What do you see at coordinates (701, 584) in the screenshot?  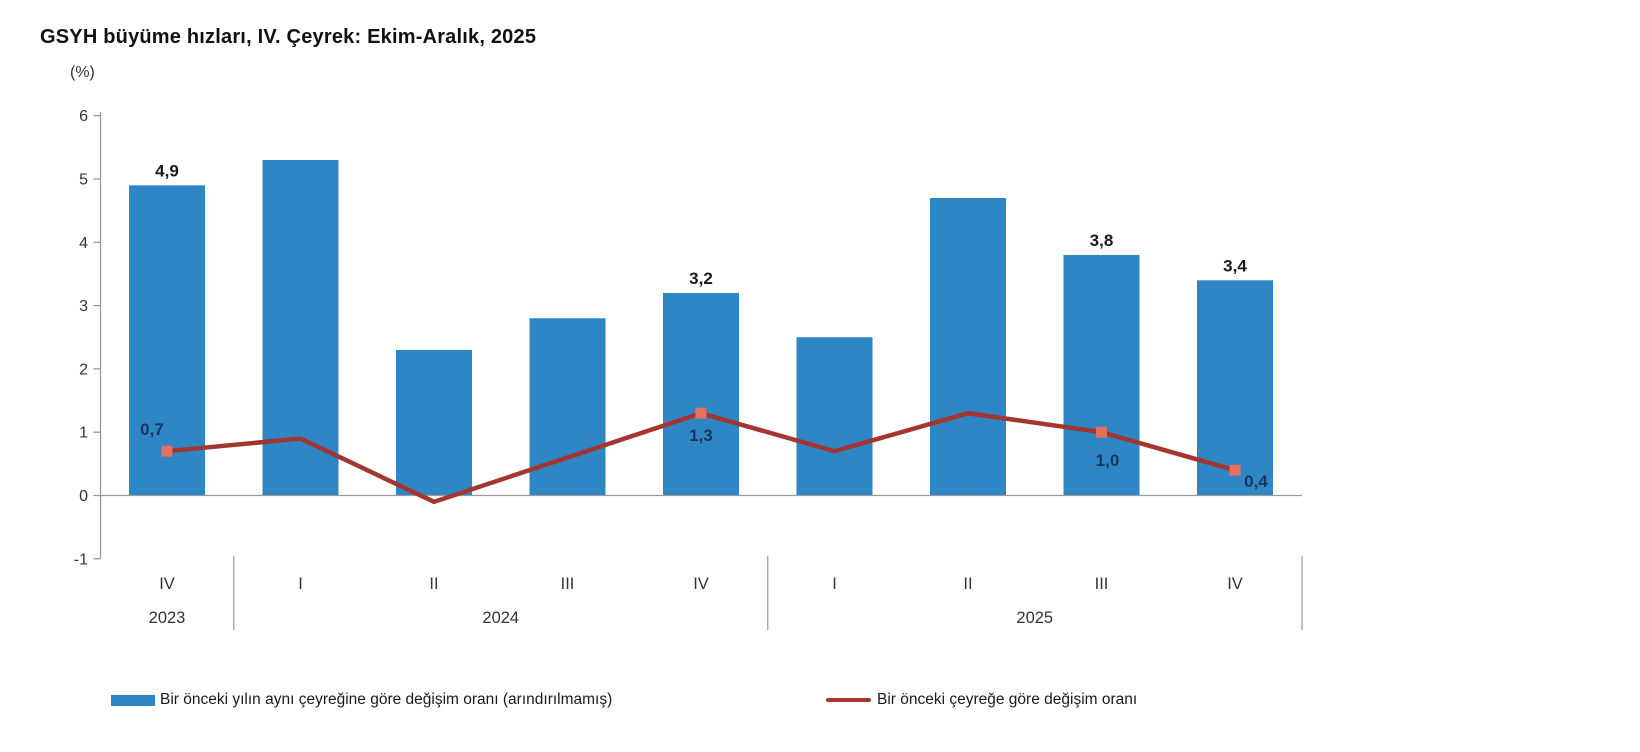 I see `x-label-2024-IV: IV` at bounding box center [701, 584].